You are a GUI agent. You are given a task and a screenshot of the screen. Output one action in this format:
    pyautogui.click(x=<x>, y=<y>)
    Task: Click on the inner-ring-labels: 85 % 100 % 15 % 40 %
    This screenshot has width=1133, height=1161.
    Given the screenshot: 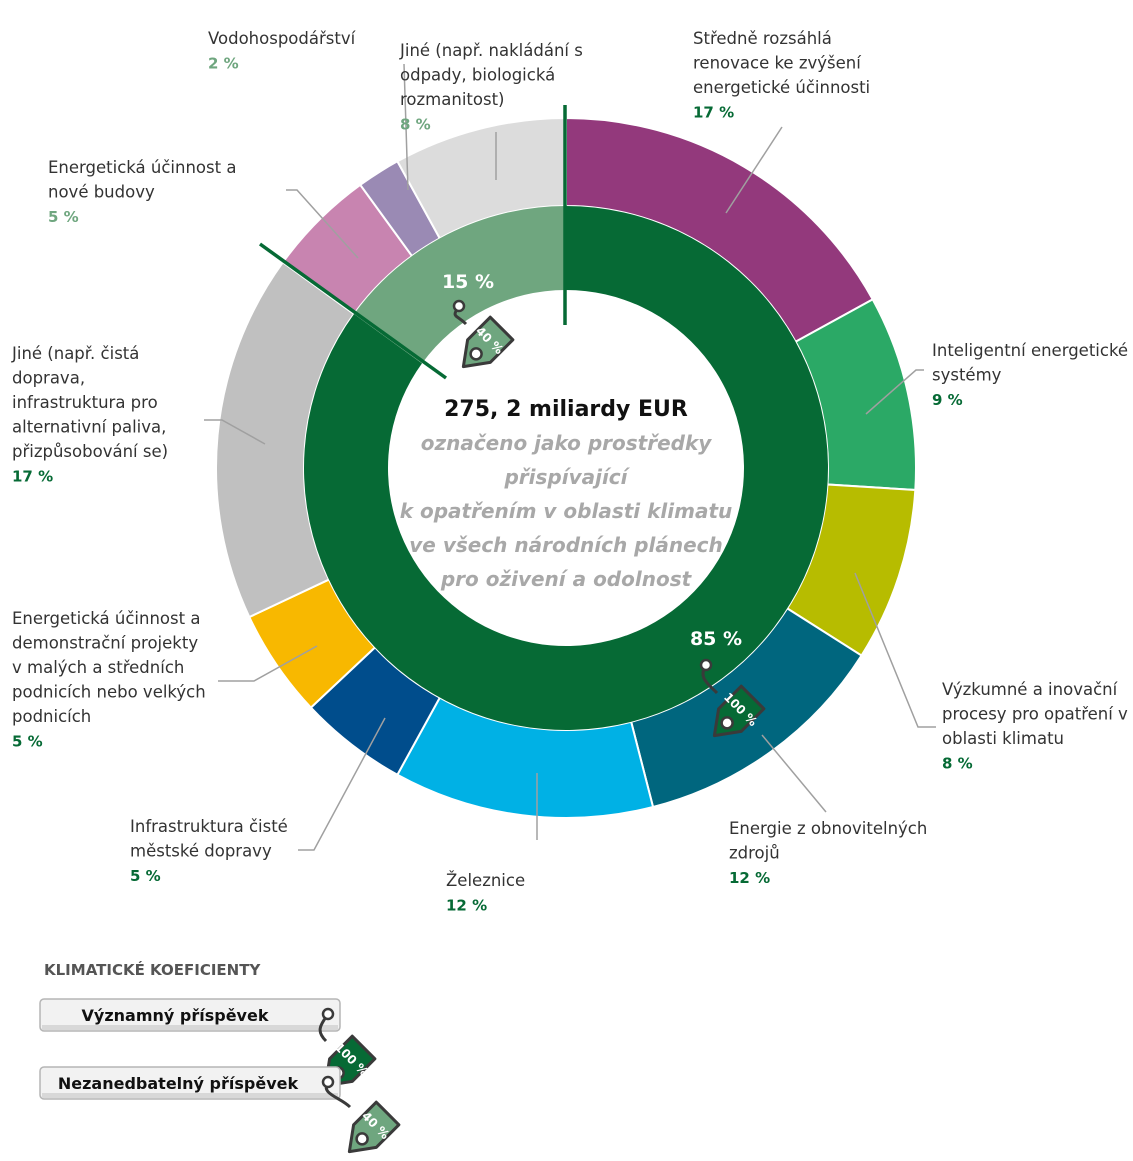 What is the action you would take?
    pyautogui.click(x=604, y=504)
    